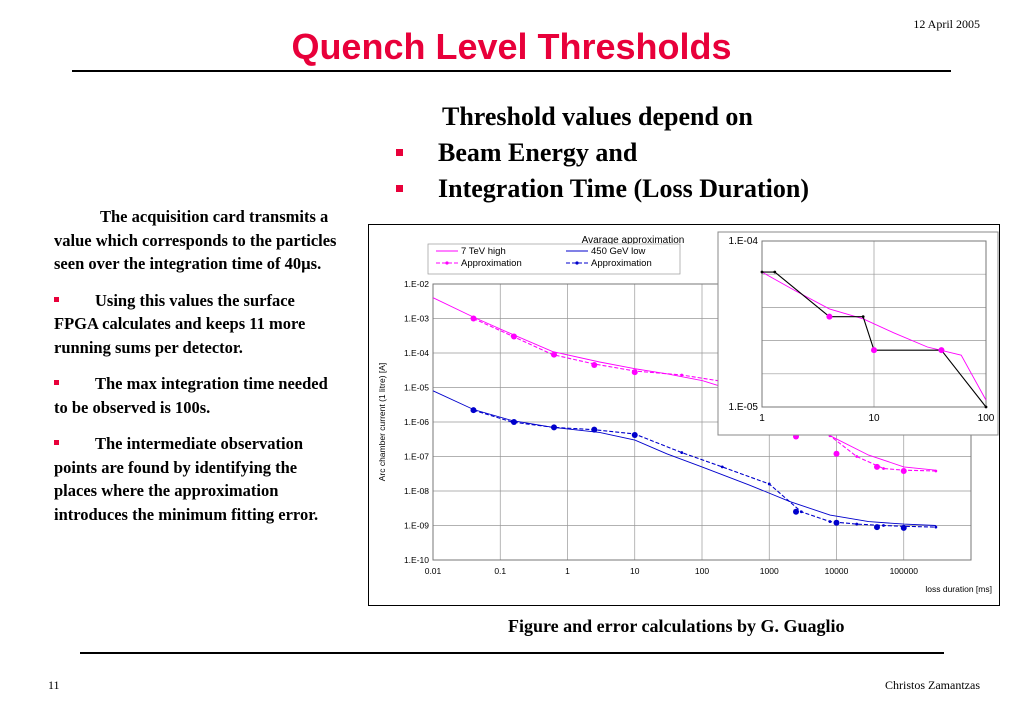  Describe the element at coordinates (382, 422) in the screenshot. I see `y-axis-title: Arc chamber current (1 litre) [A]` at that location.